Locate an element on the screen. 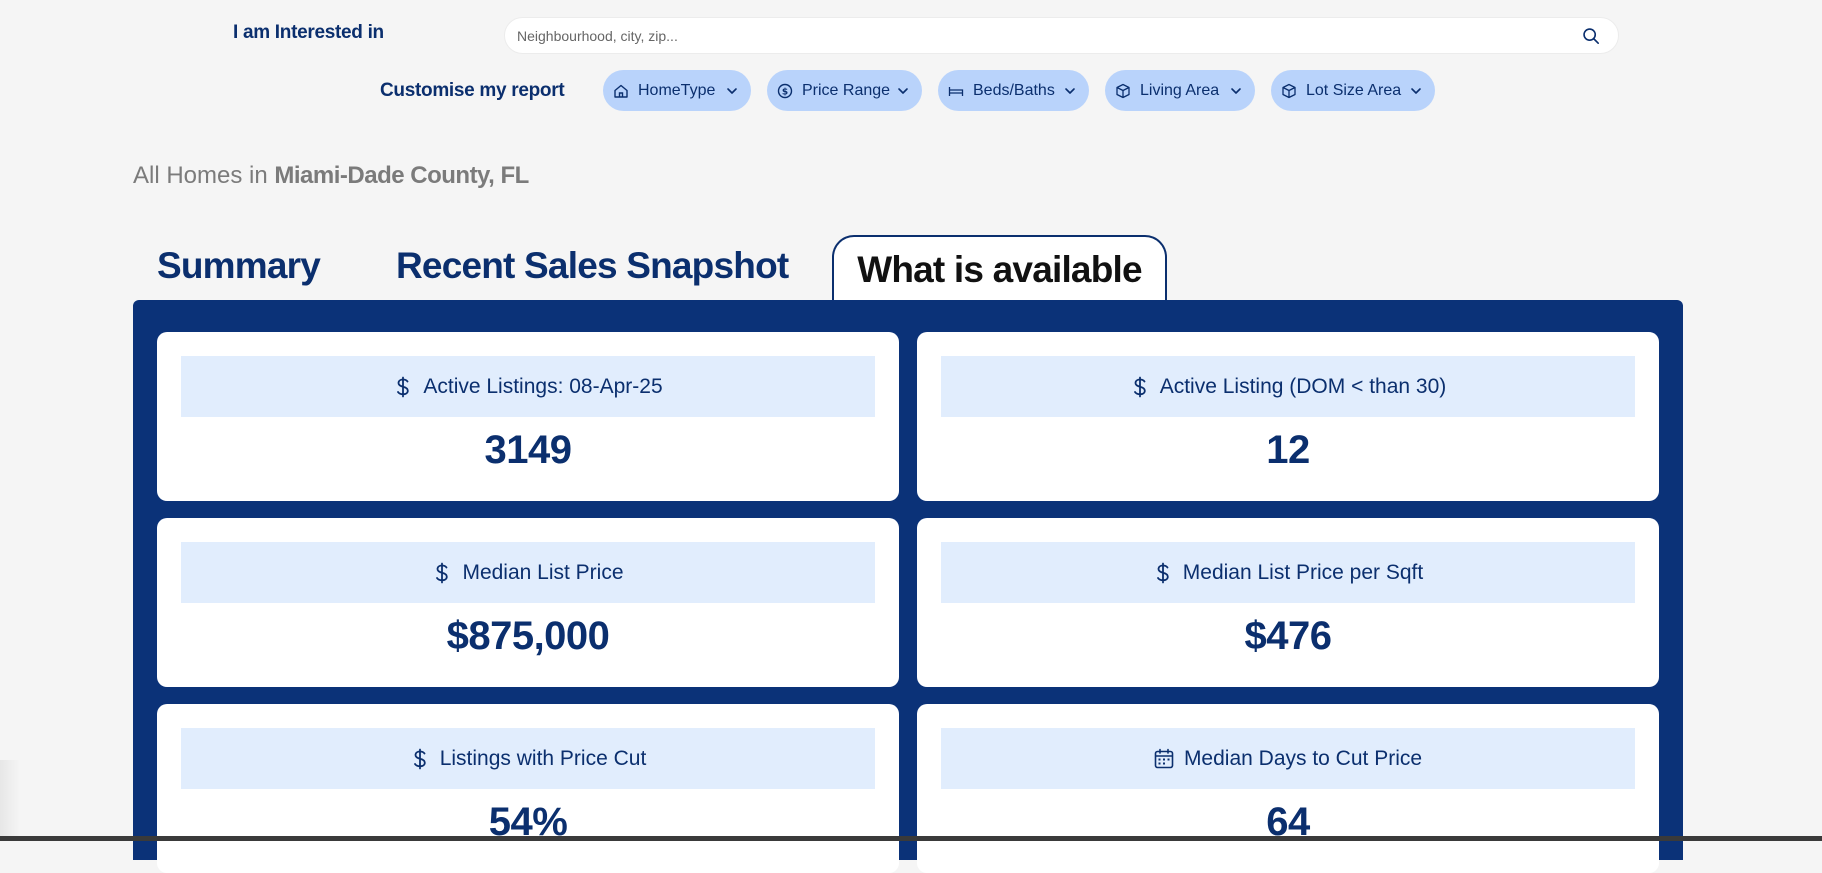 Image resolution: width=1822 pixels, height=873 pixels. metric-title: Active Listing (DOM < than 30) is located at coordinates (1303, 386).